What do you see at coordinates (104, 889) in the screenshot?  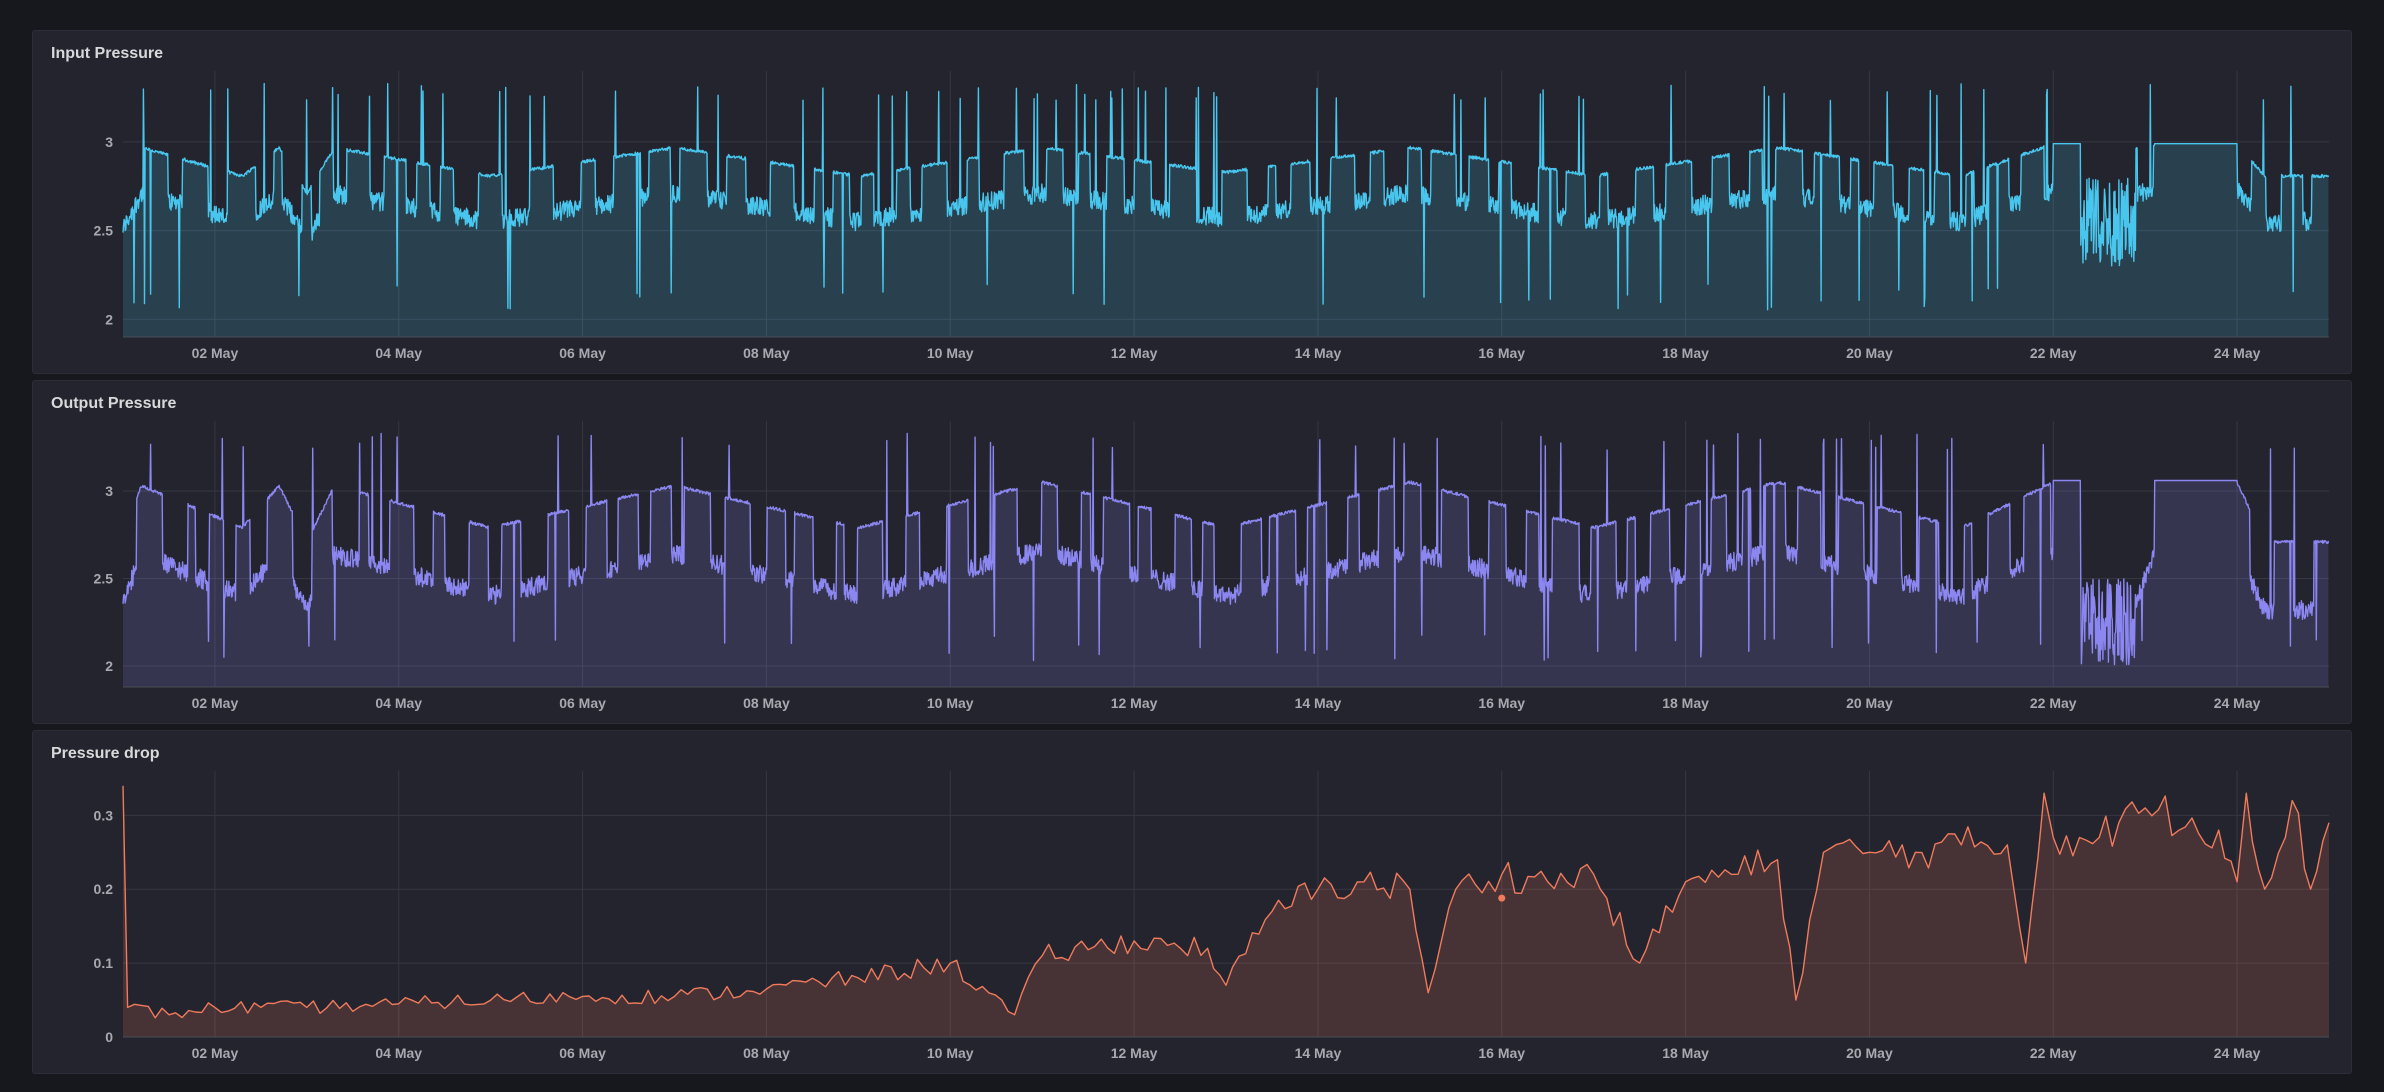 I see `y-tick-label: 0.2` at bounding box center [104, 889].